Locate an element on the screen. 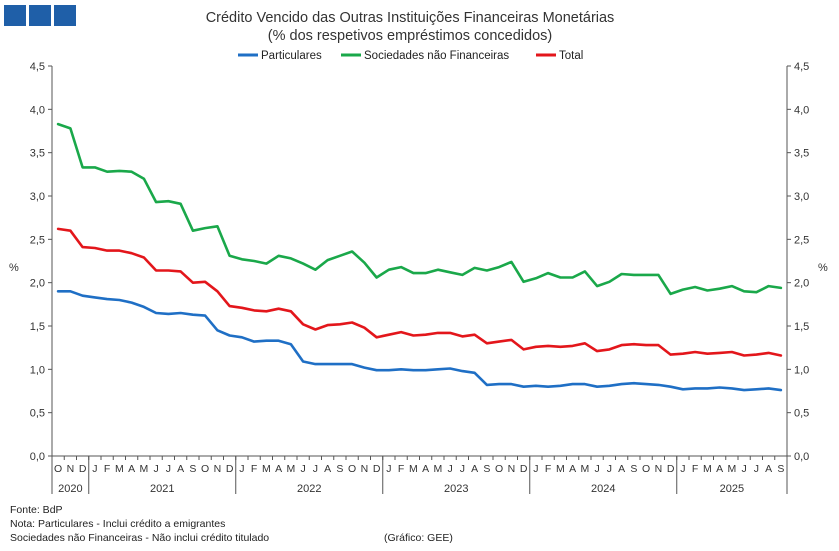  source-note: Fonte: BdP is located at coordinates (36, 510).